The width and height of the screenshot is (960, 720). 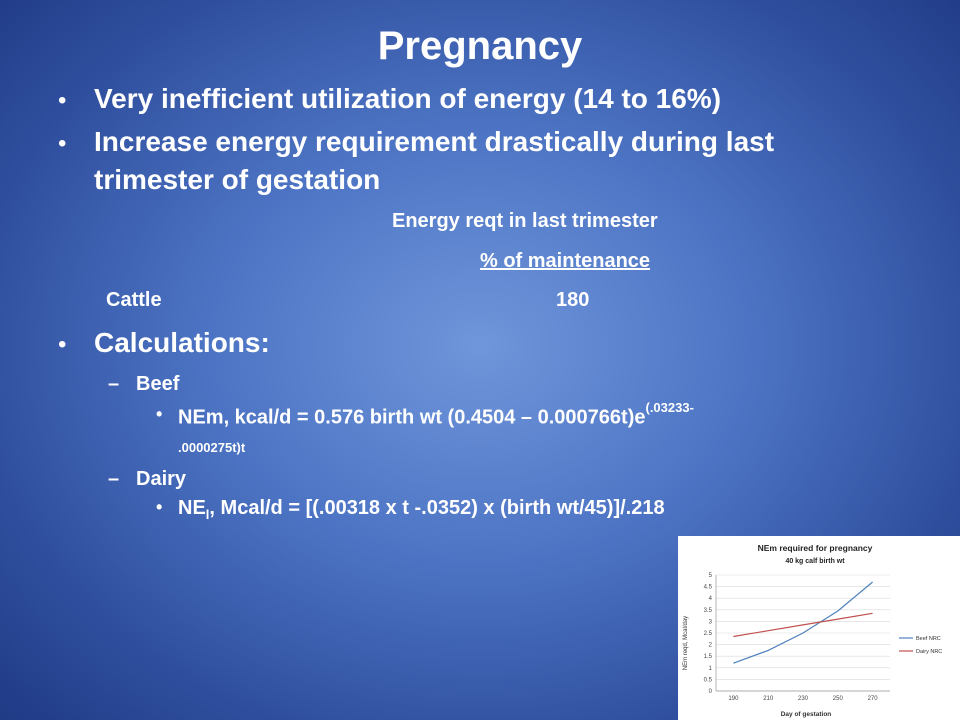 I want to click on chart-y-tick-label: 0, so click(x=711, y=692).